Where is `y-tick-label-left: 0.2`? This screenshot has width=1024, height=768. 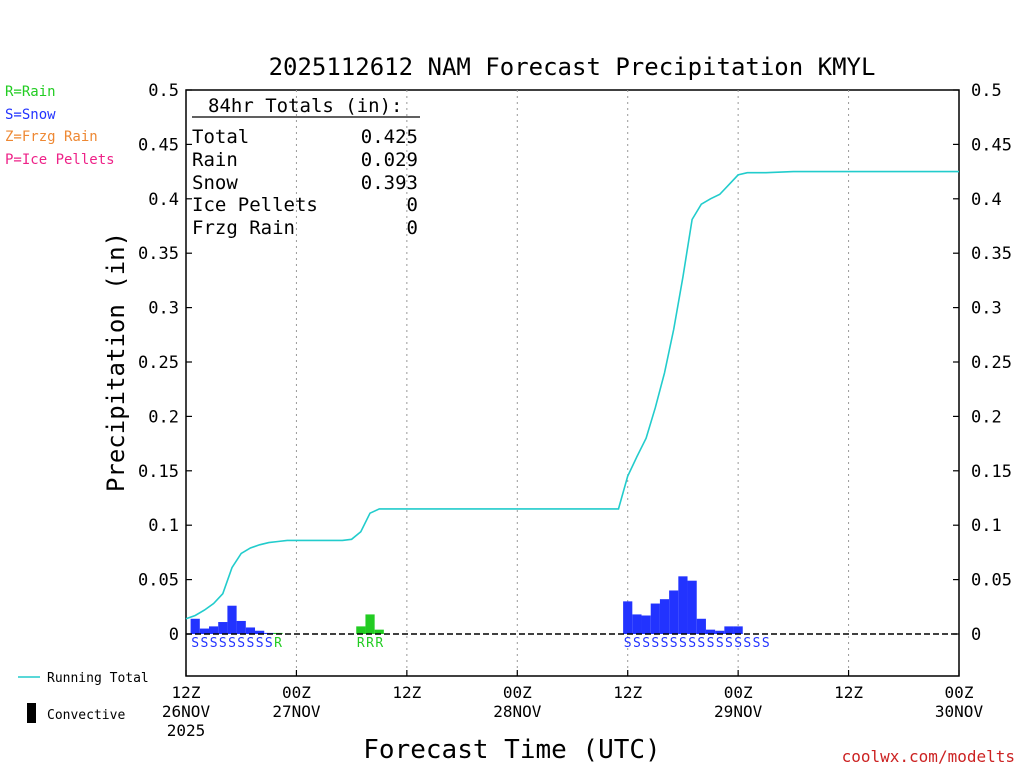
y-tick-label-left: 0.2 is located at coordinates (163, 417).